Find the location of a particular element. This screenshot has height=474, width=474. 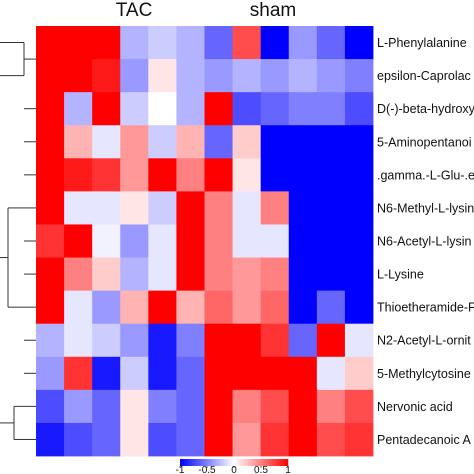

row-label: Thioetheramide-F is located at coordinates (425, 308).